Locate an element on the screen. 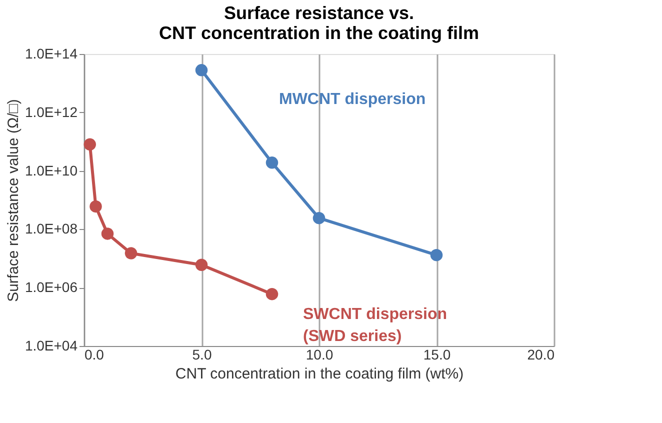 This screenshot has width=662, height=423. x-tick-label: 10.0 is located at coordinates (320, 354).